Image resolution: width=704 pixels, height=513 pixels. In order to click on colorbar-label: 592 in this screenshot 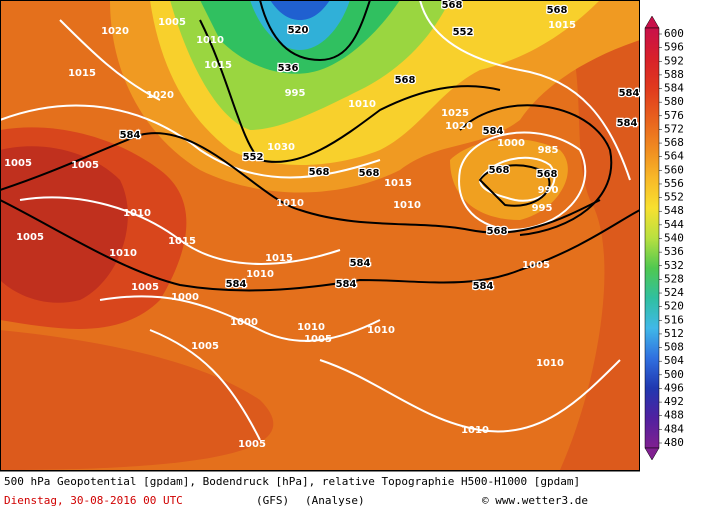, I will do `click(674, 60)`.